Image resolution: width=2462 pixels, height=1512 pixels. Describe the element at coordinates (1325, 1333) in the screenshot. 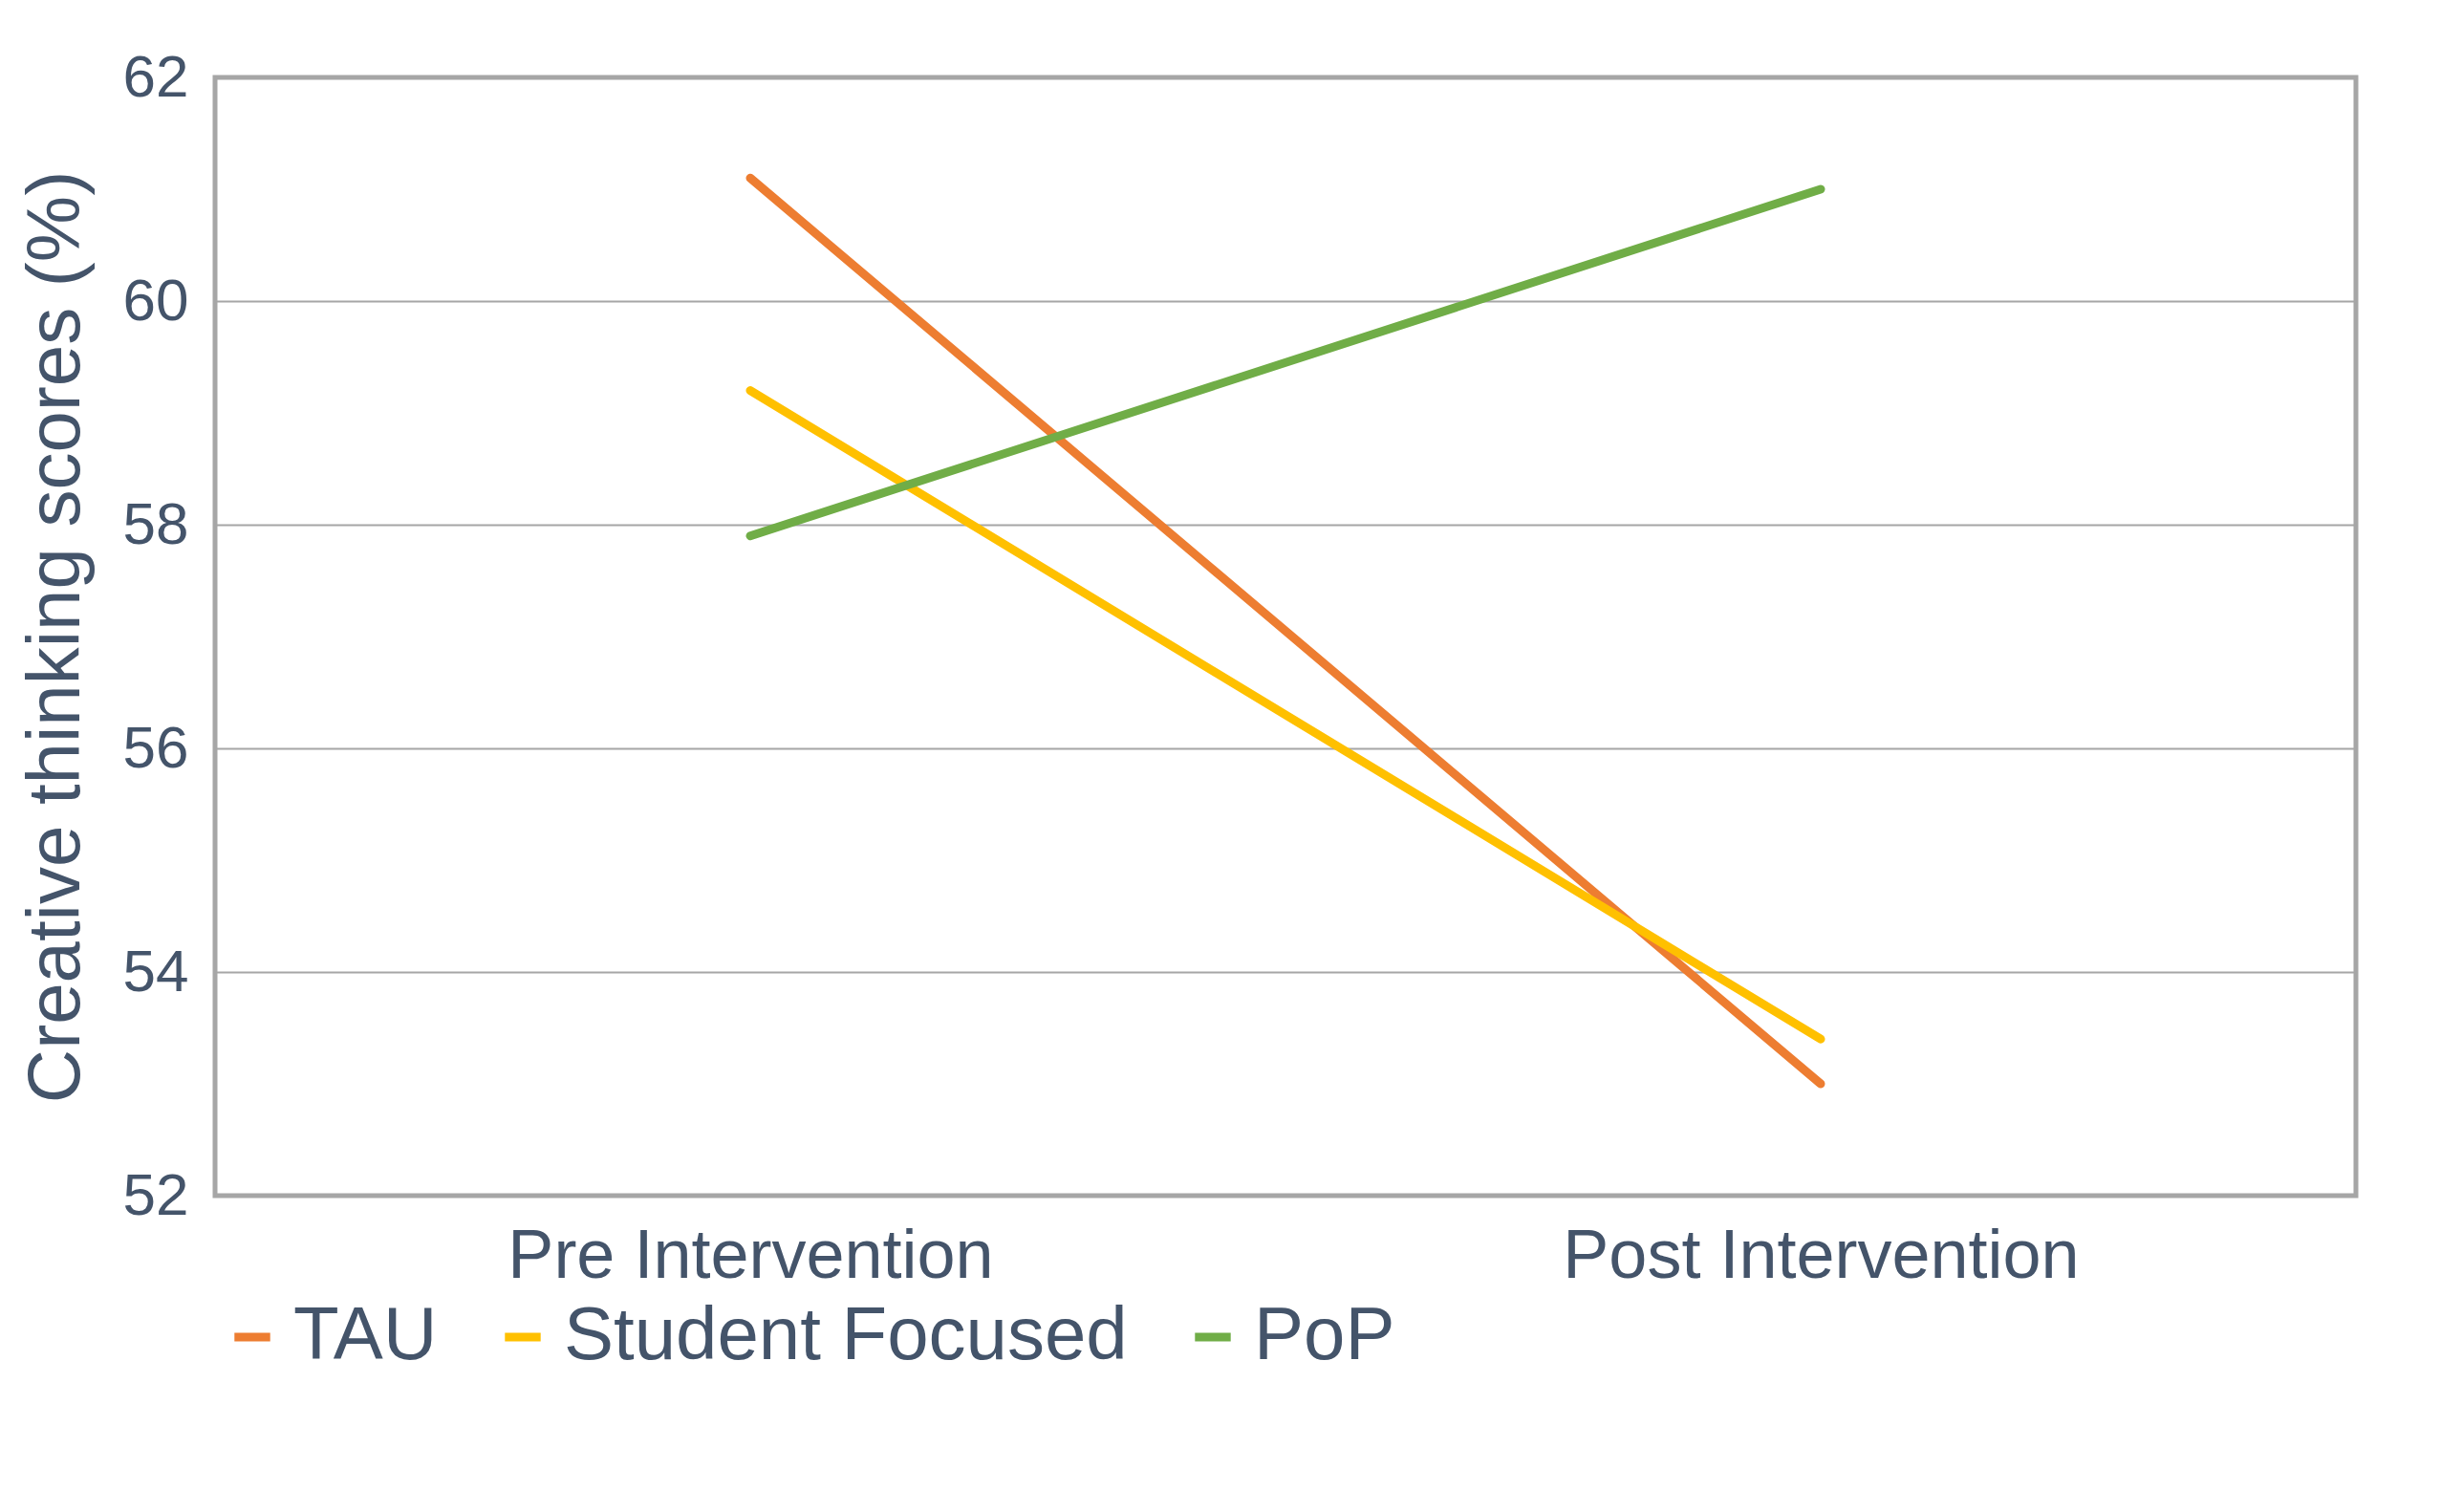

I see `legend-label: PoP` at that location.